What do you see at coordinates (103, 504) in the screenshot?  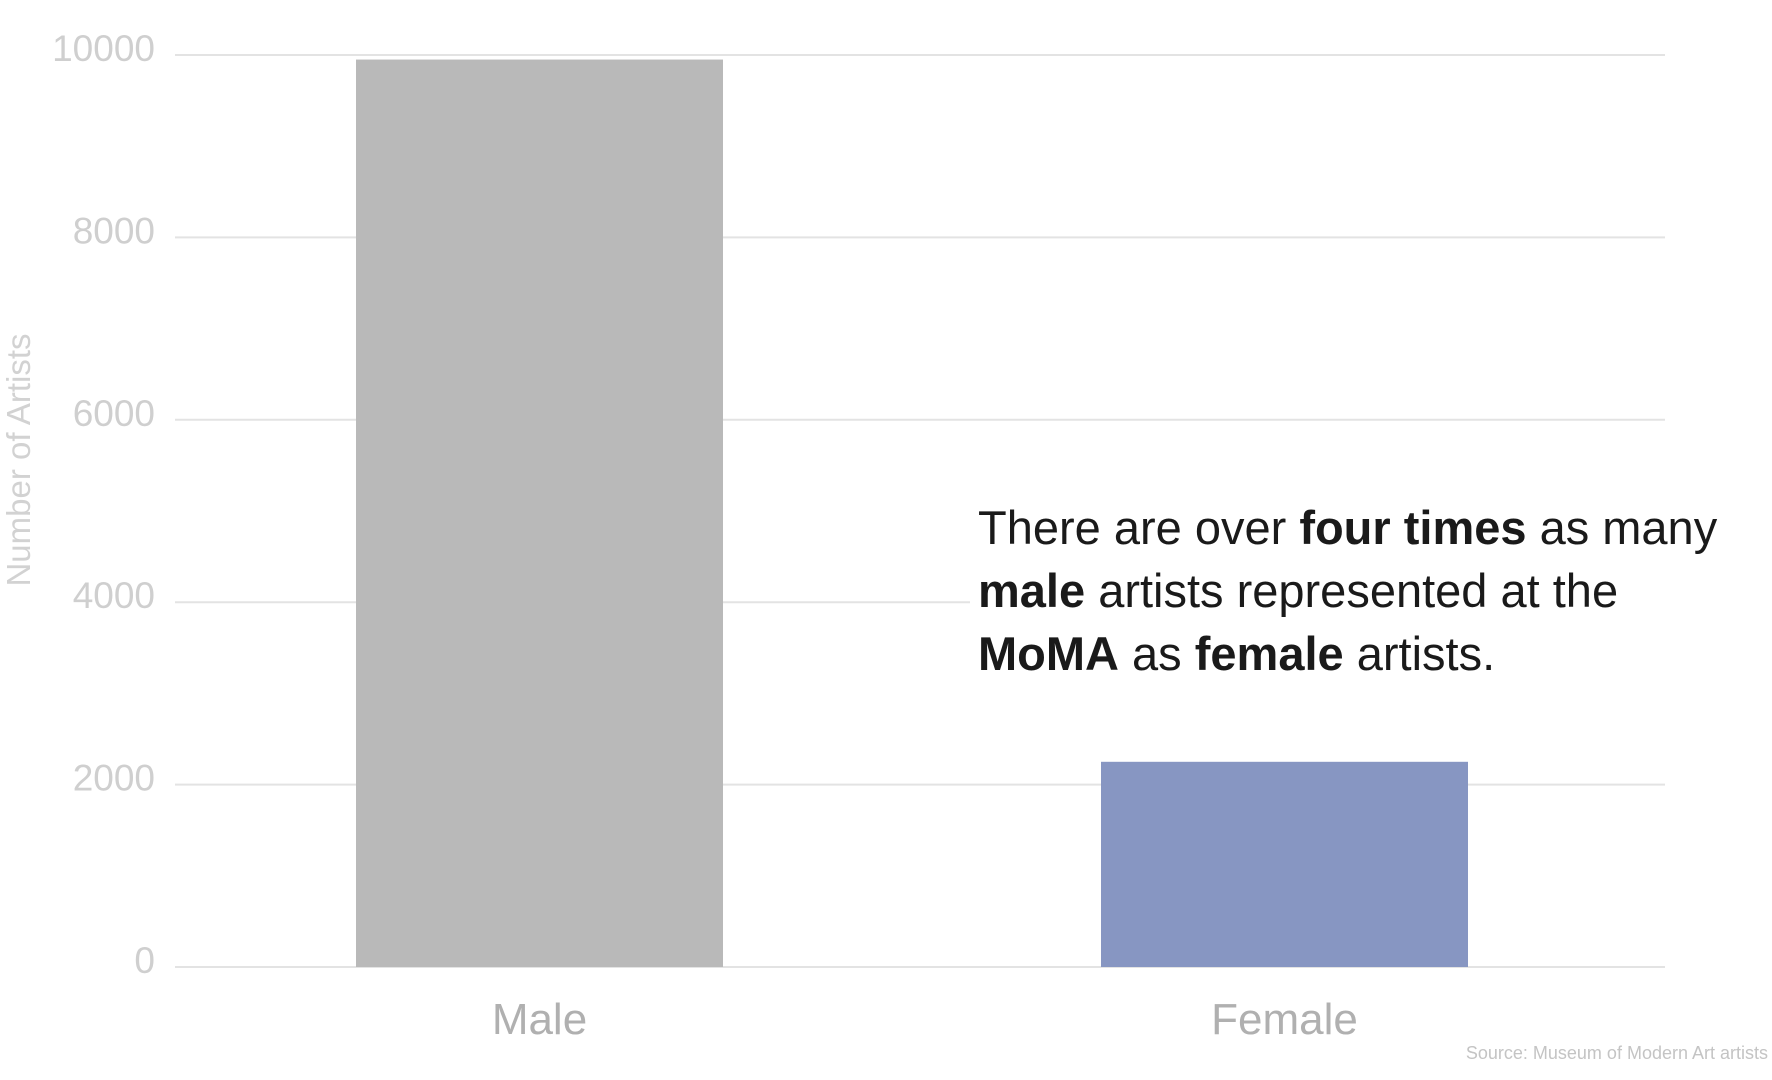 I see `y-tick-labels: 0 2000 4000 6000 8000 10000` at bounding box center [103, 504].